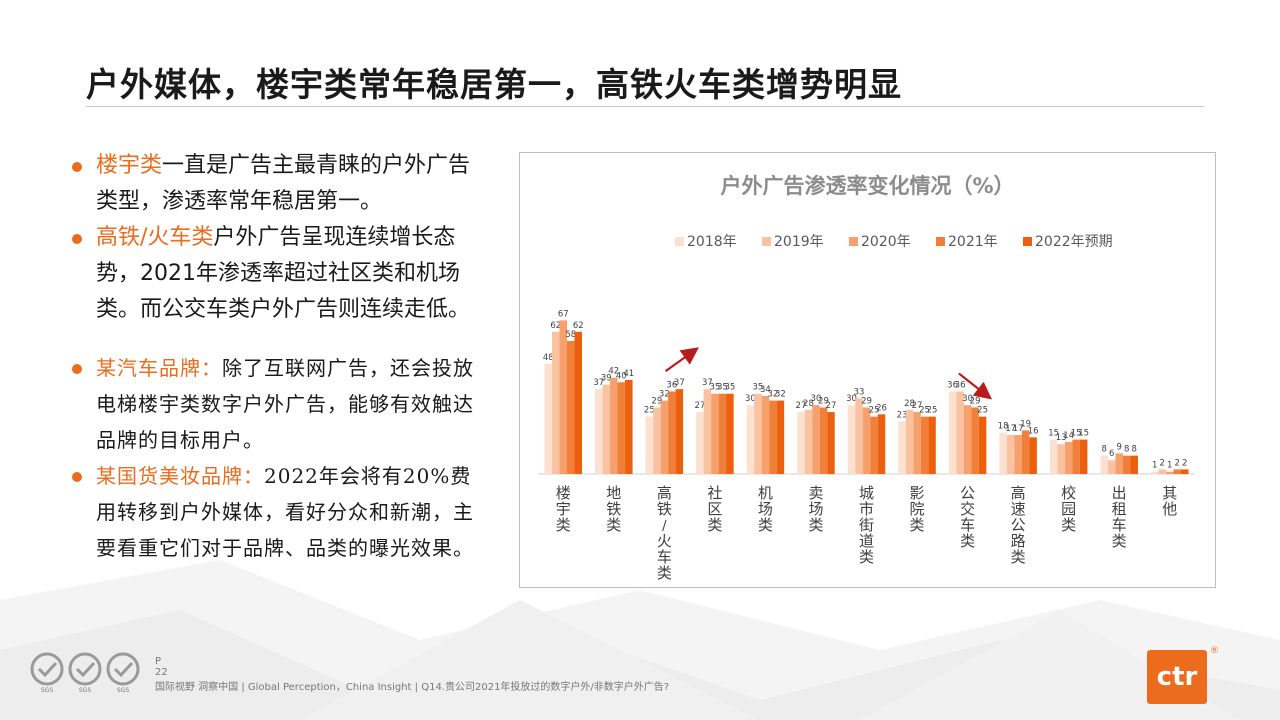 The image size is (1280, 720). I want to click on category-tick-label: 园, so click(1068, 509).